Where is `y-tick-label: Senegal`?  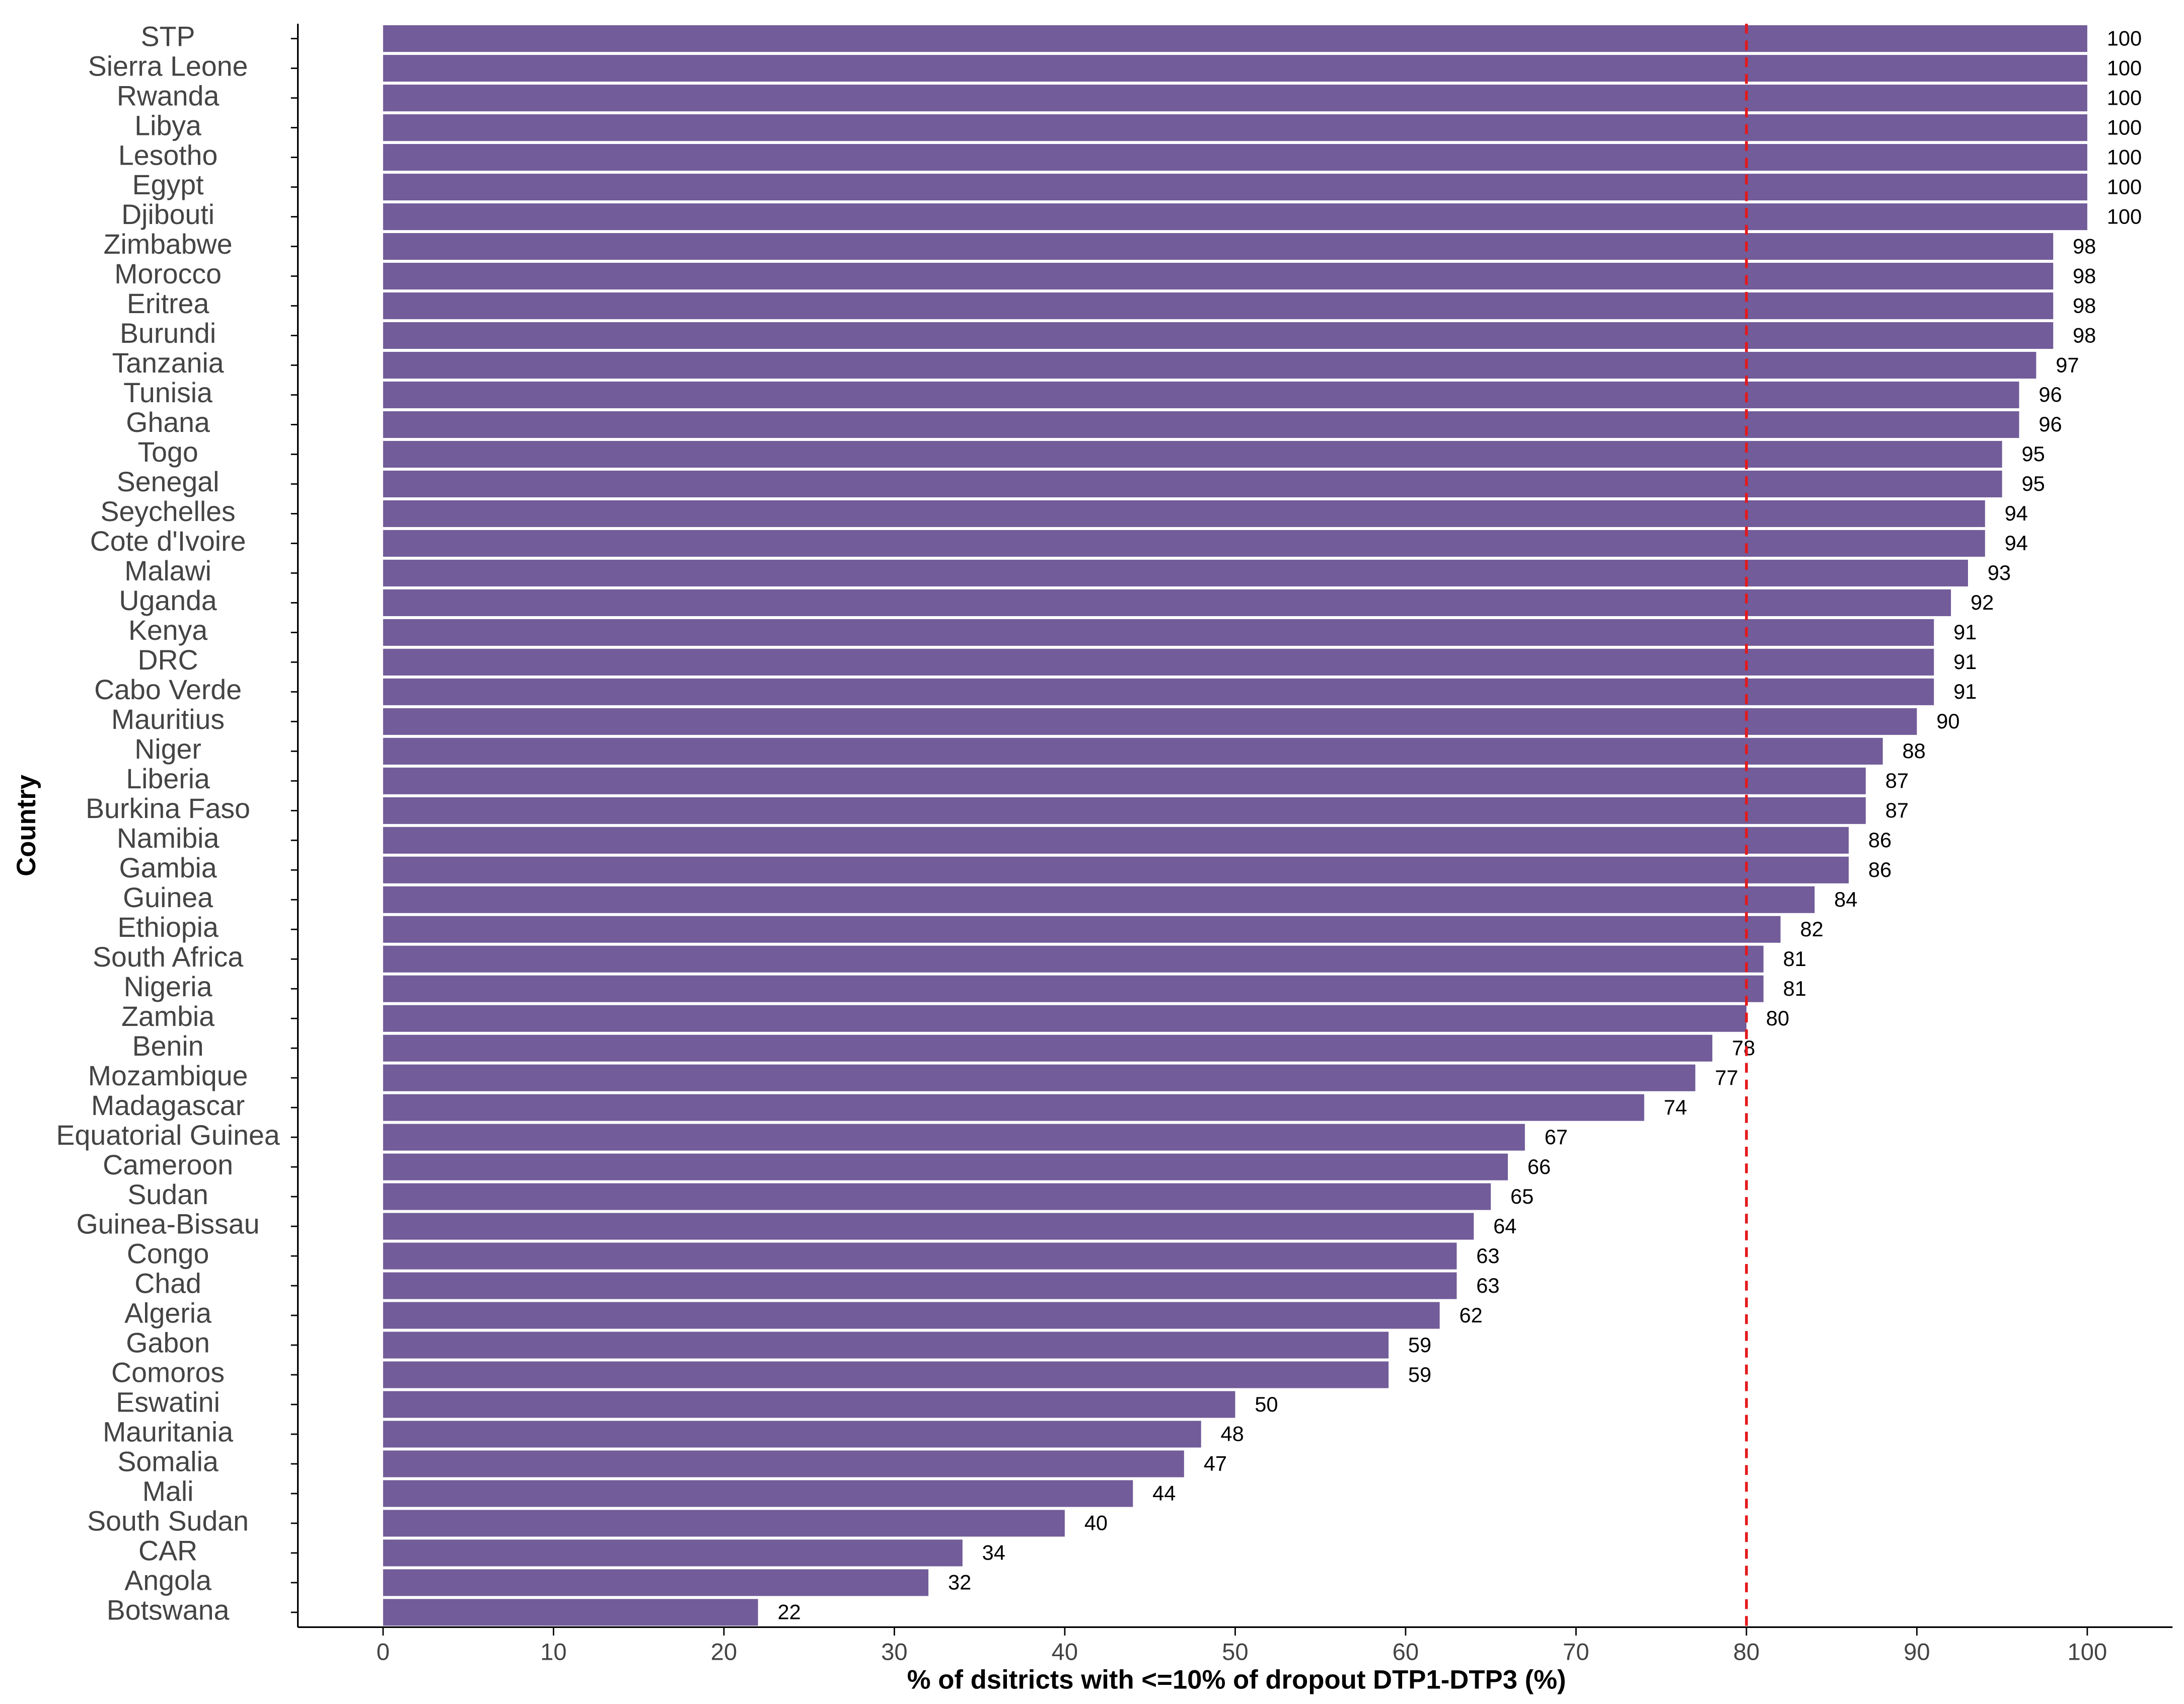
y-tick-label: Senegal is located at coordinates (168, 482).